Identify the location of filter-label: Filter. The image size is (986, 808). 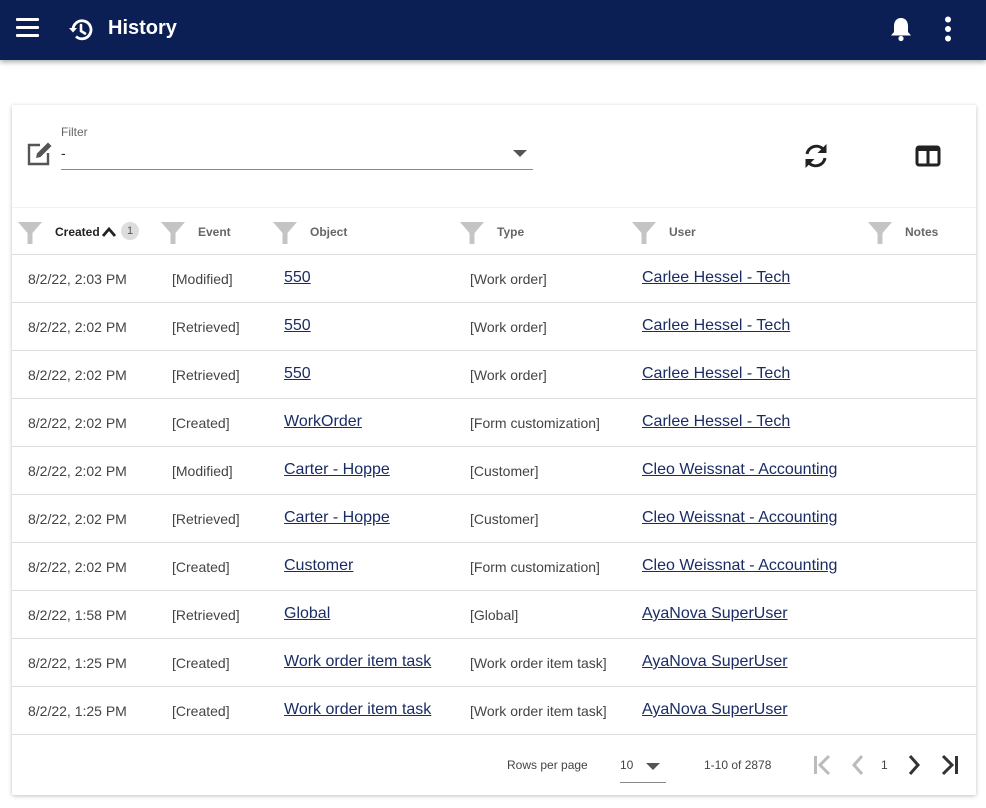
(74, 132).